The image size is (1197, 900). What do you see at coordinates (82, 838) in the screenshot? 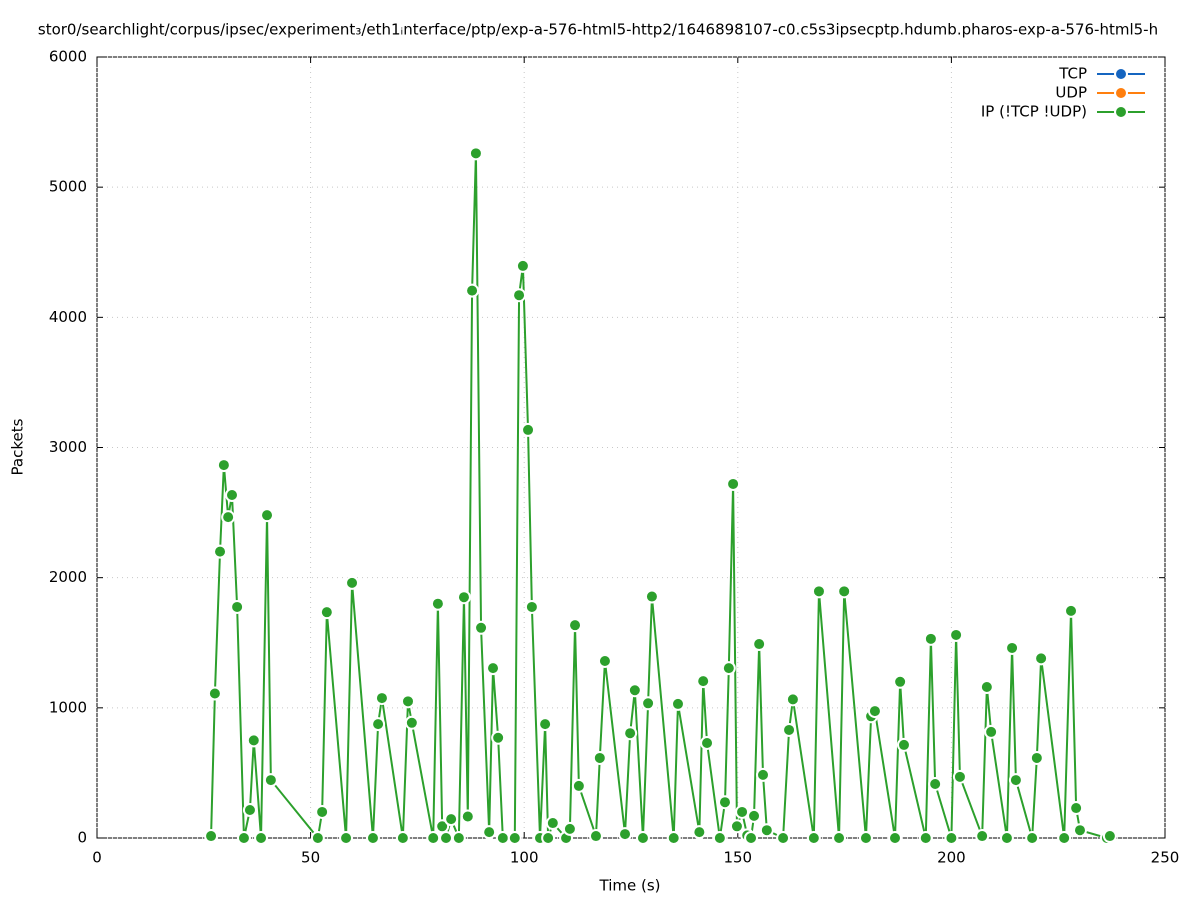
I see `y-tick-label: 0` at bounding box center [82, 838].